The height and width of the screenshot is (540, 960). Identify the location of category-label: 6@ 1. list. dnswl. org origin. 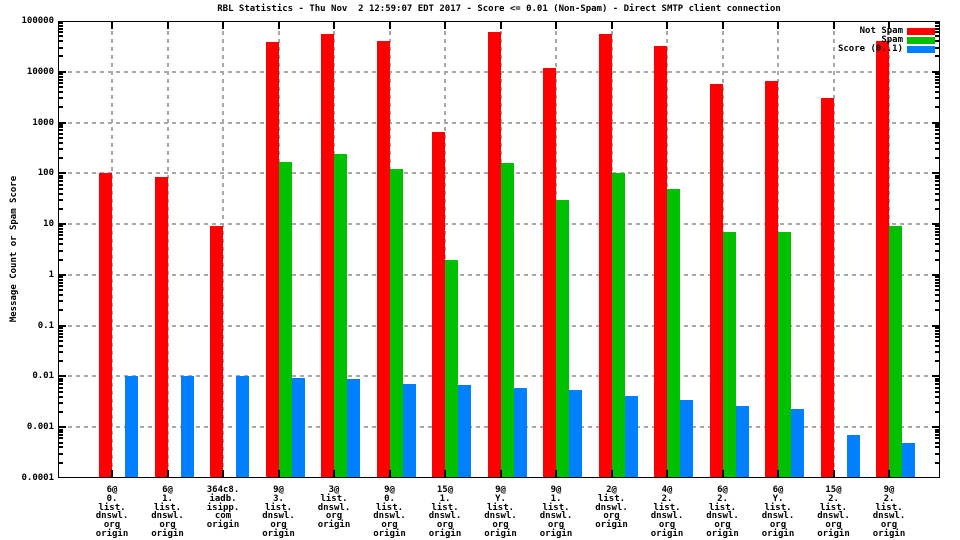
(168, 512).